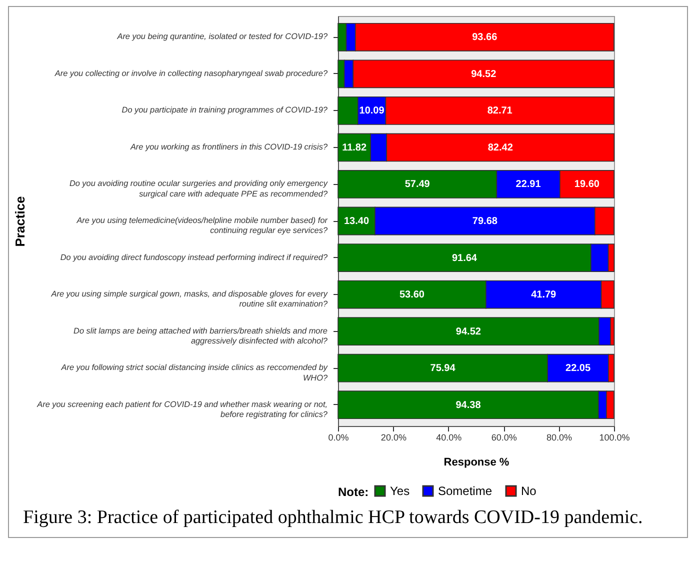 The height and width of the screenshot is (580, 696). I want to click on data-label: 91.64, so click(465, 258).